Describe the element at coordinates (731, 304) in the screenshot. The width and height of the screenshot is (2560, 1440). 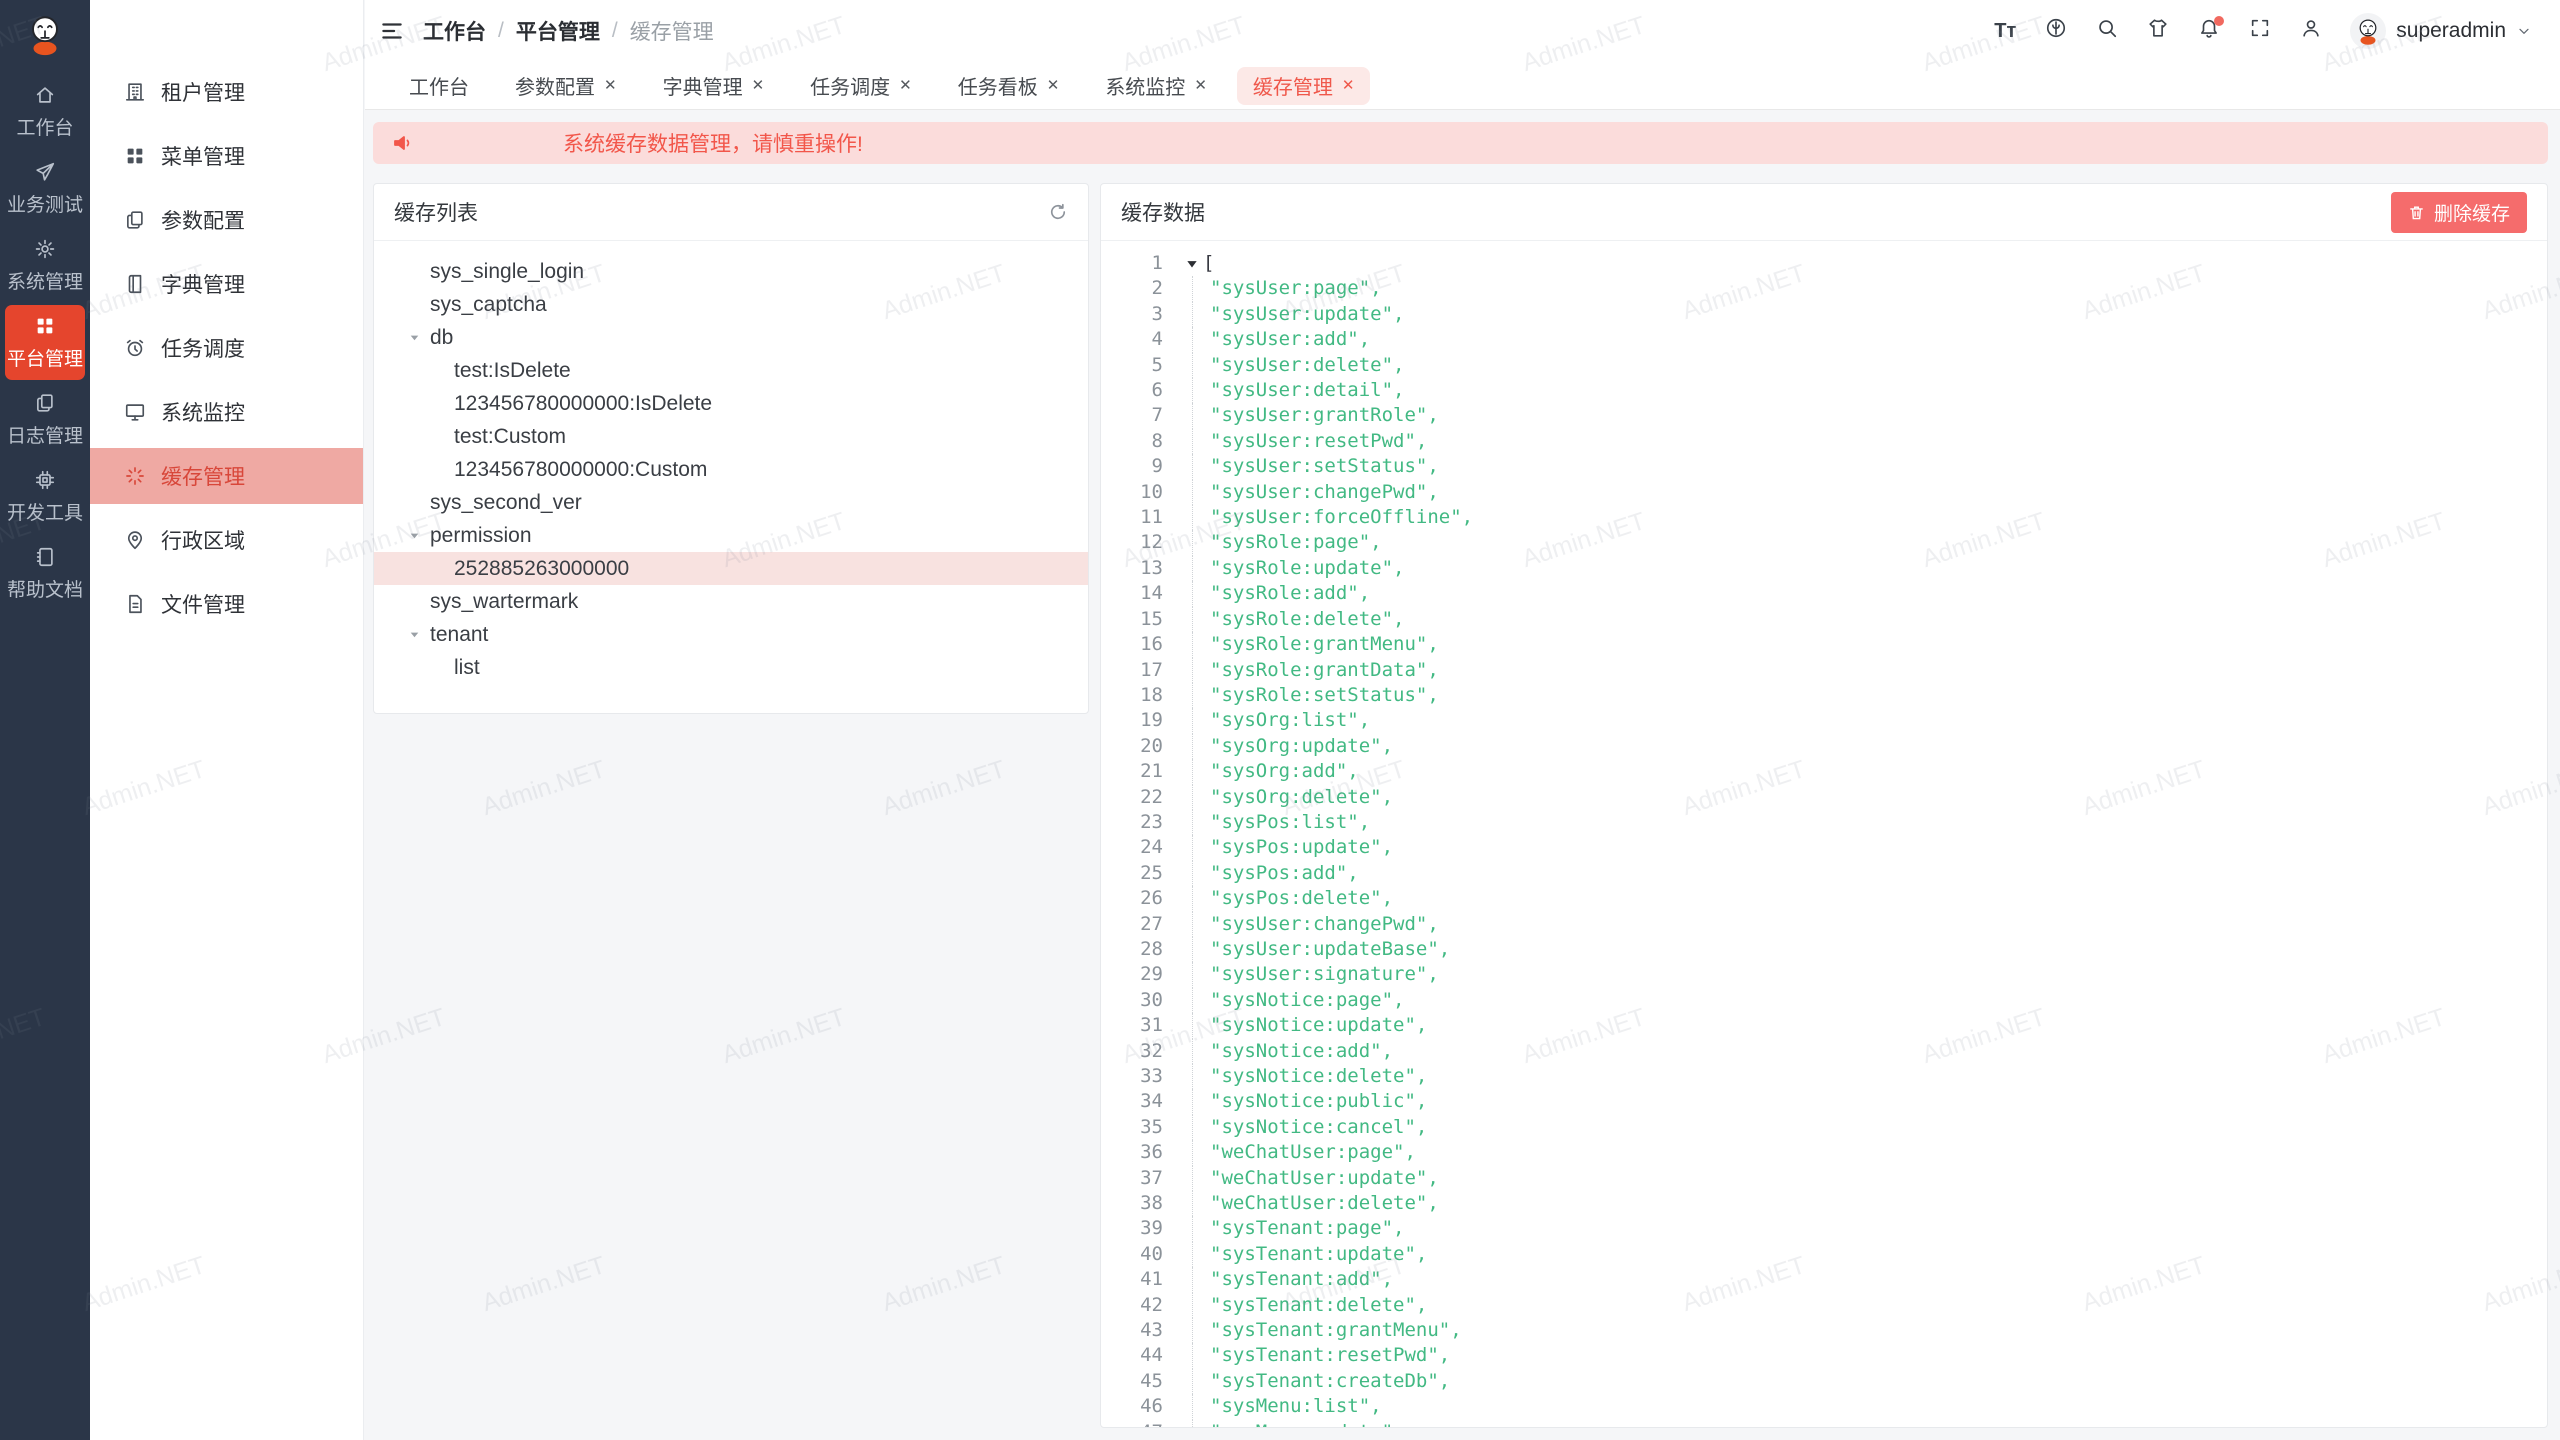
I see `tree-node-1: sys_captcha` at that location.